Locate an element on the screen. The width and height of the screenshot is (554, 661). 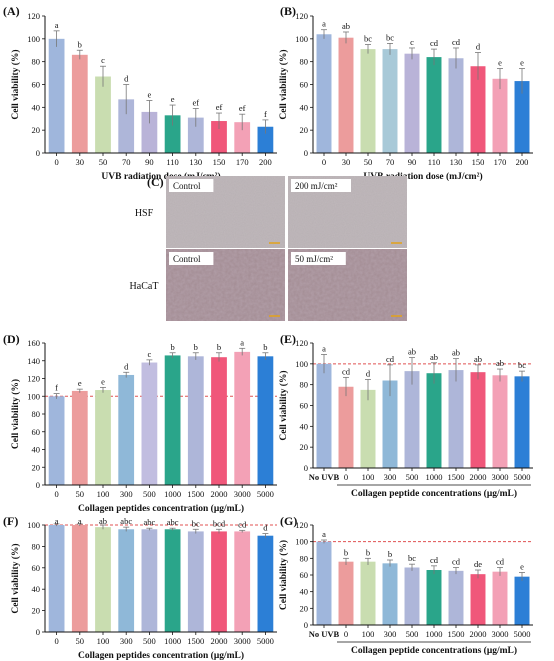
panel-label-g: (G) is located at coordinates (288, 521).